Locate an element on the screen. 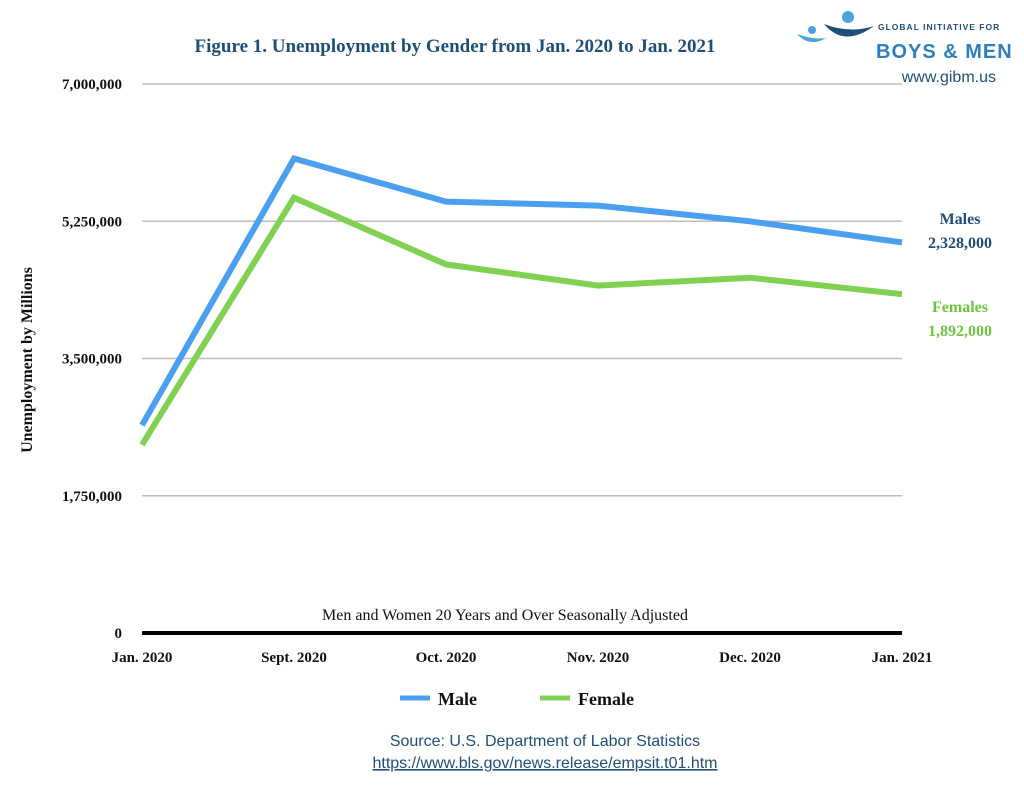 This screenshot has height=786, width=1024. x-tick-label: Dec. 2020 is located at coordinates (750, 658).